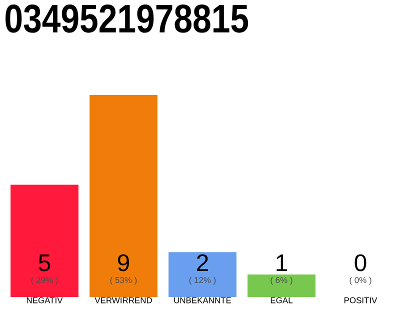 The height and width of the screenshot is (320, 410). What do you see at coordinates (44, 300) in the screenshot?
I see `x-tick-label: NEGATIV` at bounding box center [44, 300].